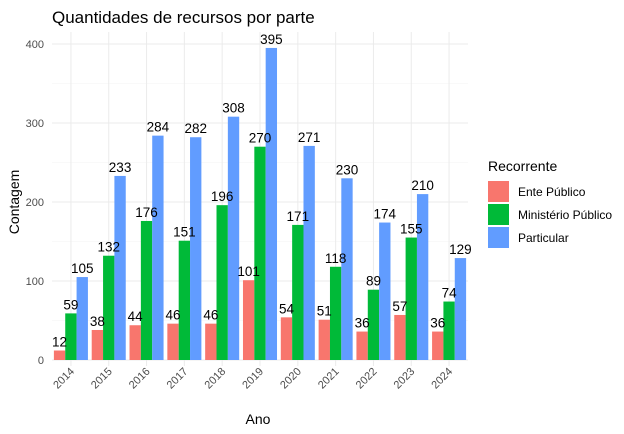  What do you see at coordinates (120, 167) in the screenshot?
I see `data-label: 233` at bounding box center [120, 167].